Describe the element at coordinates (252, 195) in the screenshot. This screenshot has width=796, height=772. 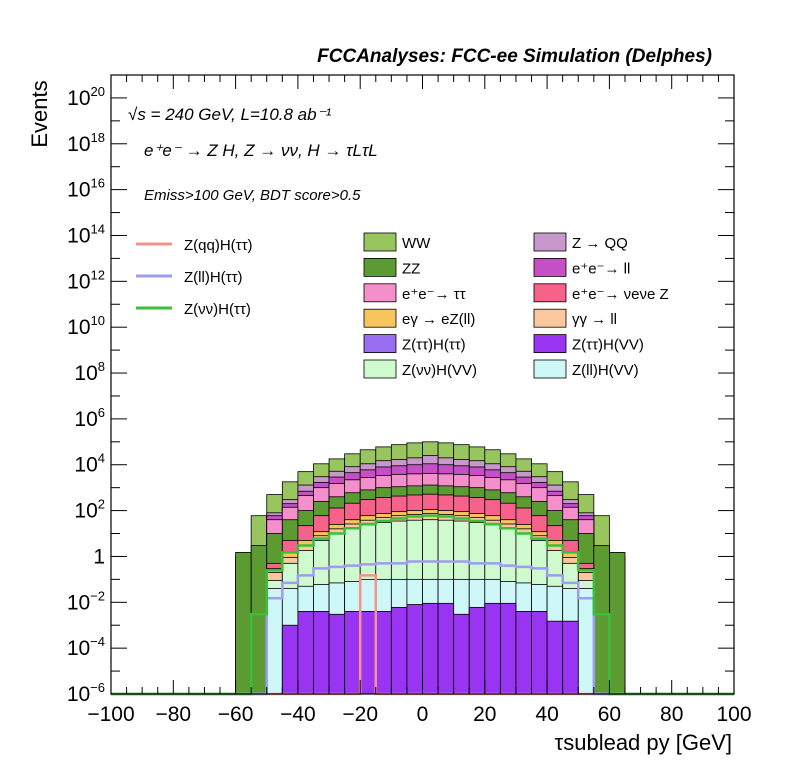
I see `annotation-cuts: Emiss>100 GeV, BDT score>0.5` at that location.